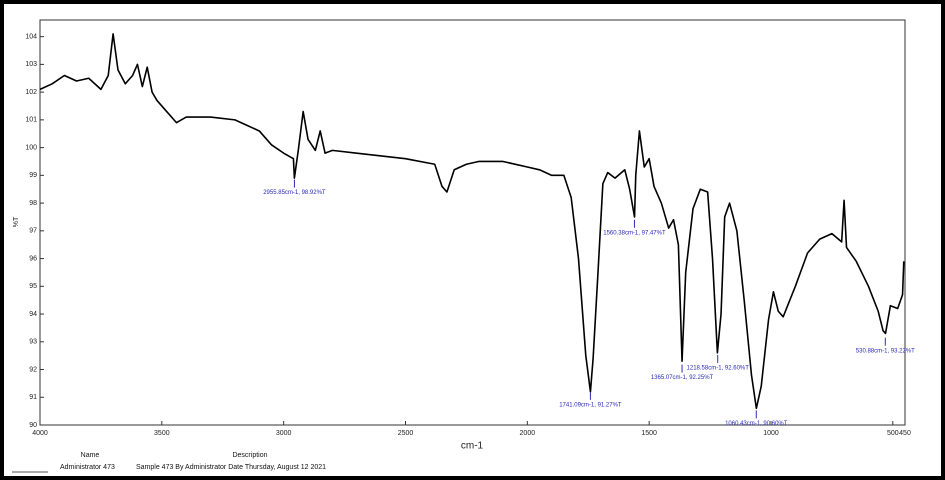 Image resolution: width=945 pixels, height=480 pixels. Describe the element at coordinates (682, 378) in the screenshot. I see `peak-label: 1365.07cm-1, 92.25%T` at that location.